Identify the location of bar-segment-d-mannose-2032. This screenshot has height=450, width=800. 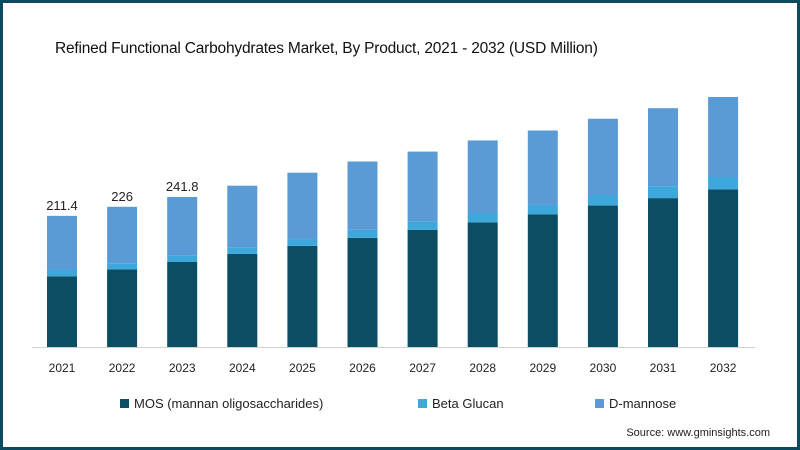
(723, 137).